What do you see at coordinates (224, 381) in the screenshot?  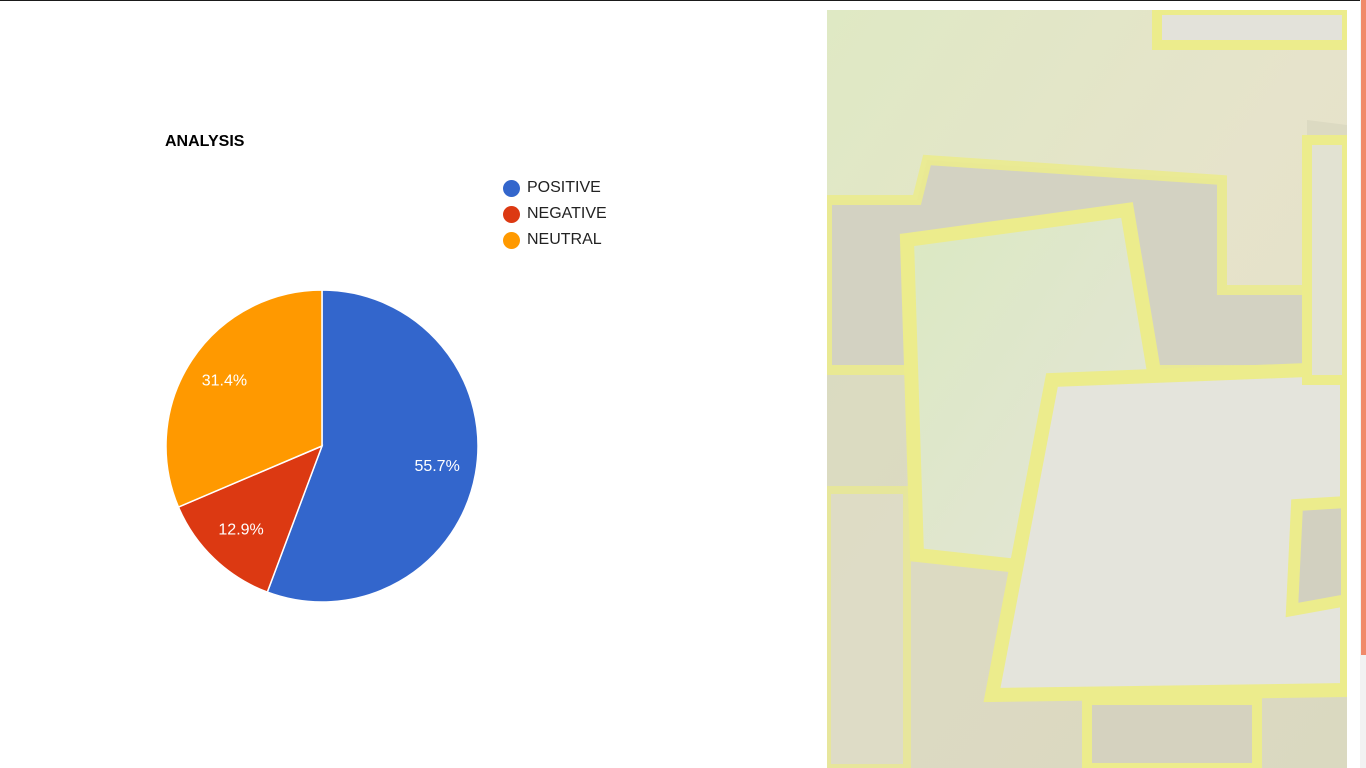 I see `slice-label-neutral: 31.4%` at bounding box center [224, 381].